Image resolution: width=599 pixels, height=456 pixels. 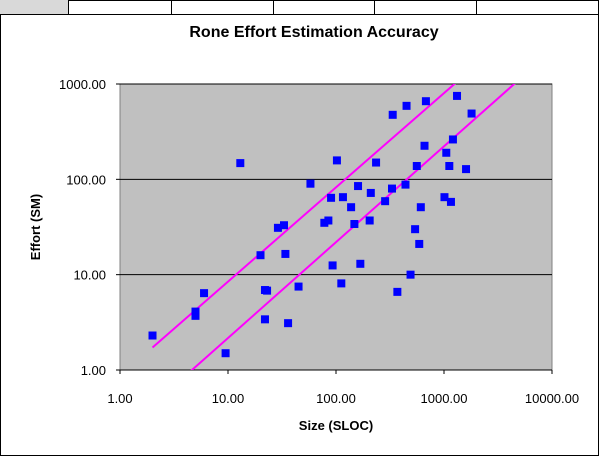 What do you see at coordinates (336, 425) in the screenshot?
I see `x-axis-title: Size (SLOC)` at bounding box center [336, 425].